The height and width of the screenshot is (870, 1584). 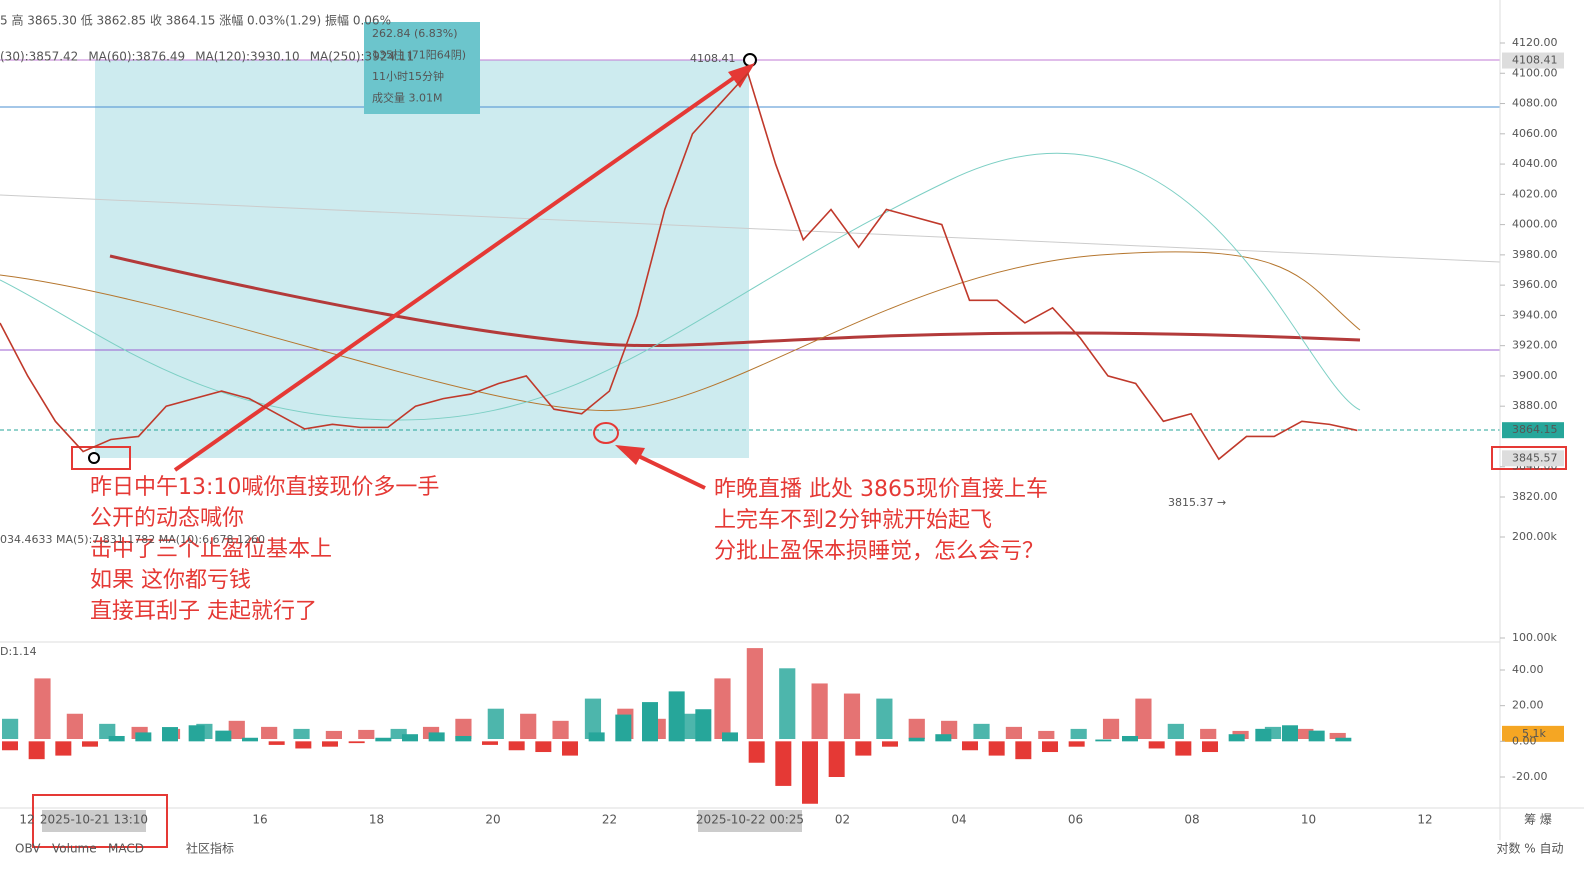 What do you see at coordinates (1535, 254) in the screenshot?
I see `y-tick-label: 3980.00` at bounding box center [1535, 254].